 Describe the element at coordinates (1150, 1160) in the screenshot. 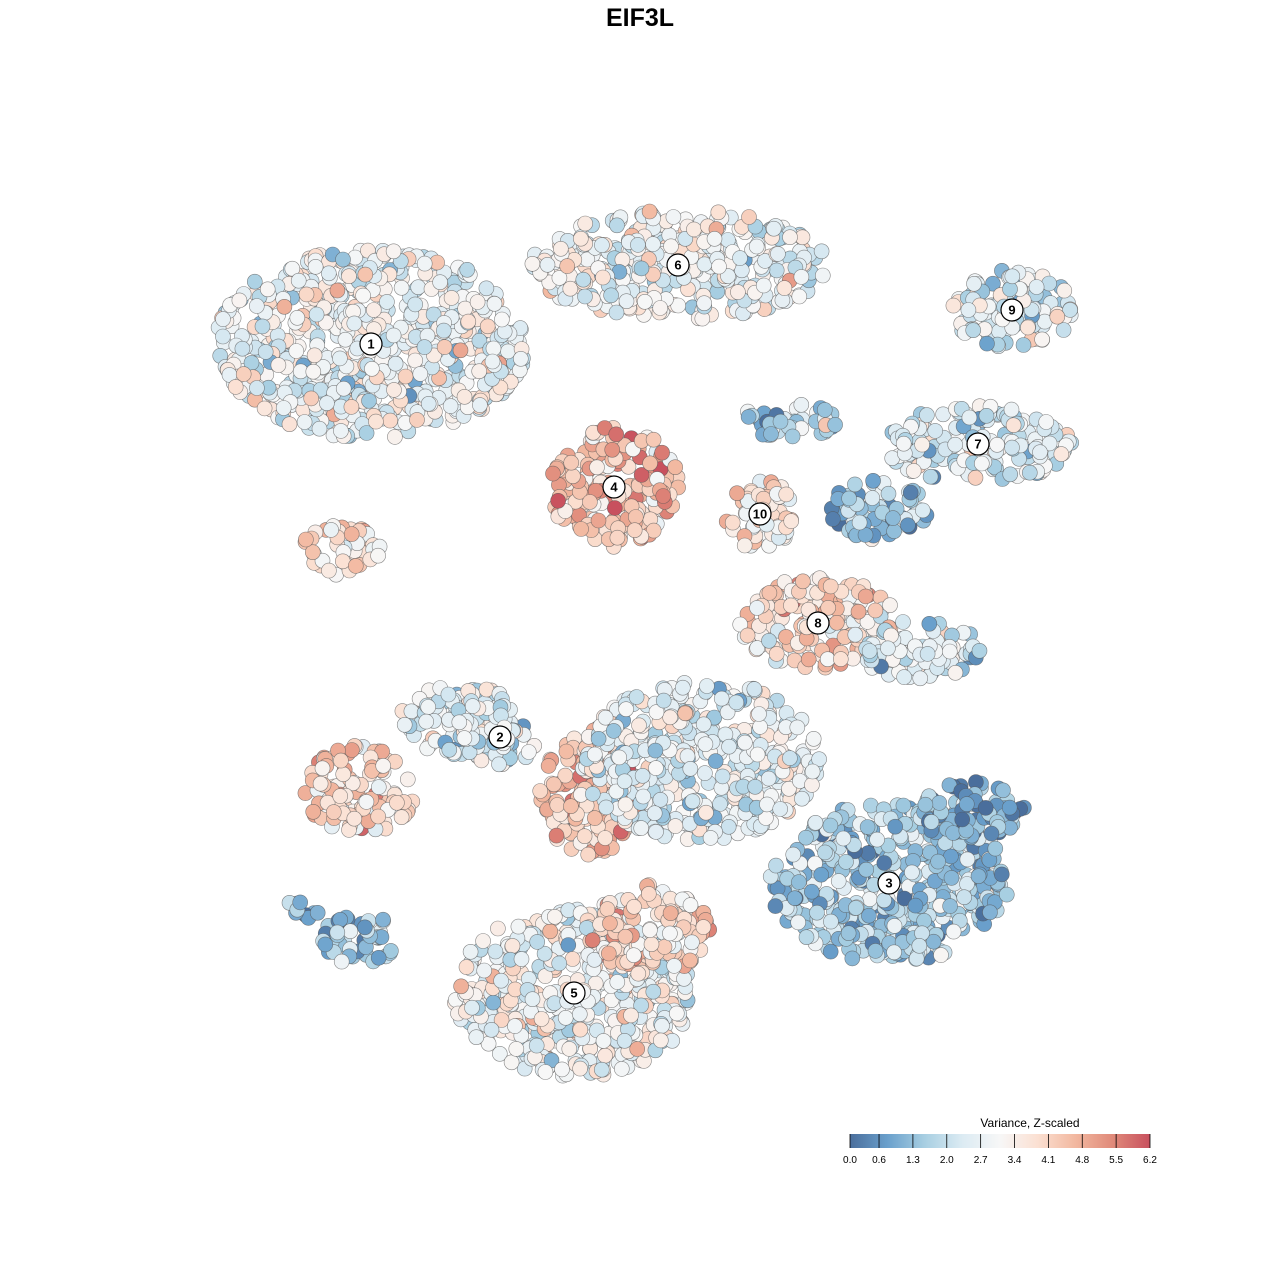

I see `legend-tick-label: 6.2` at that location.